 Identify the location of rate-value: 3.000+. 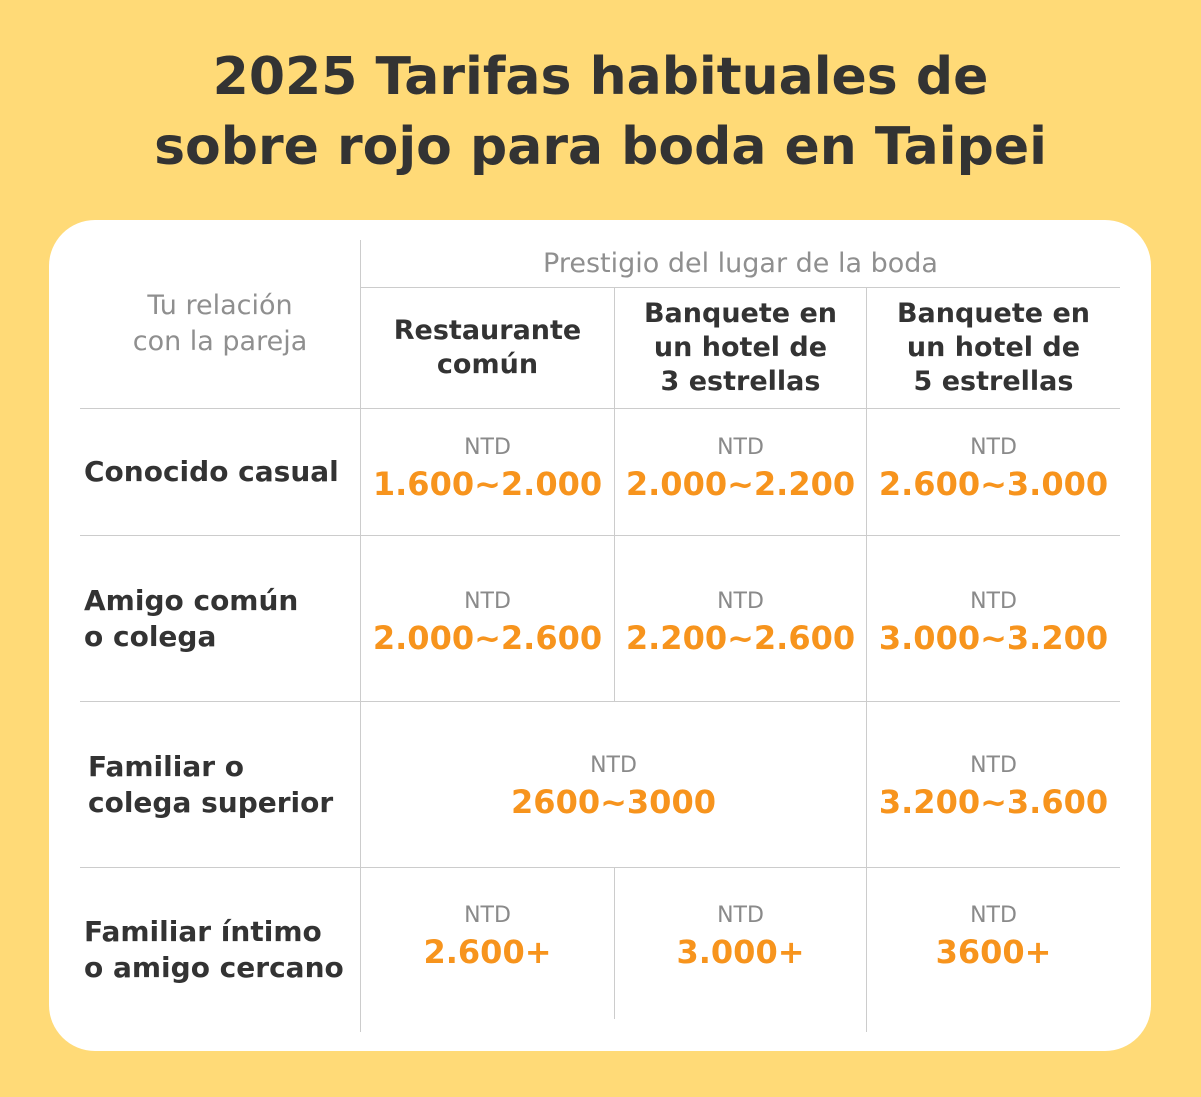
(740, 952).